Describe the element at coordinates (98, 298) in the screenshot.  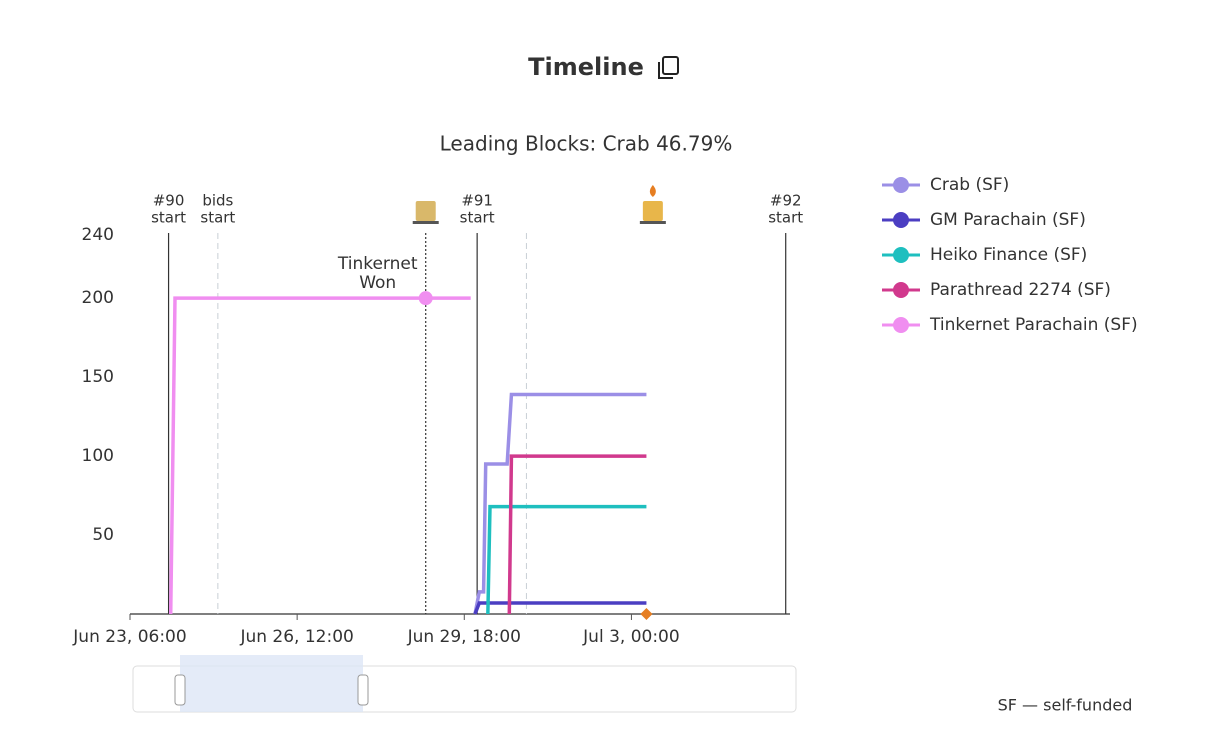
I see `y-tick-label: 200` at that location.